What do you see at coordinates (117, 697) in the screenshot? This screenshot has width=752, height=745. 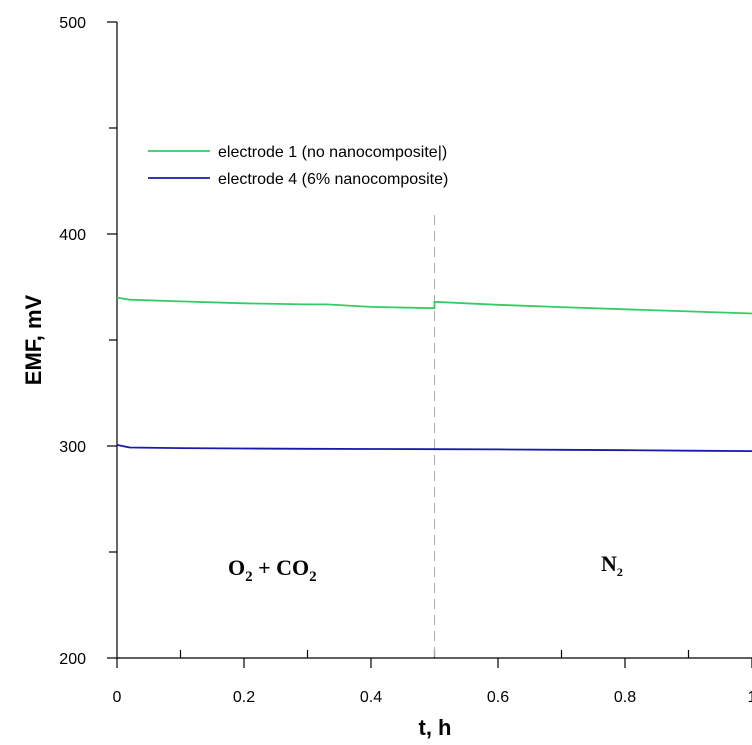 I see `x-tick-label: 0` at bounding box center [117, 697].